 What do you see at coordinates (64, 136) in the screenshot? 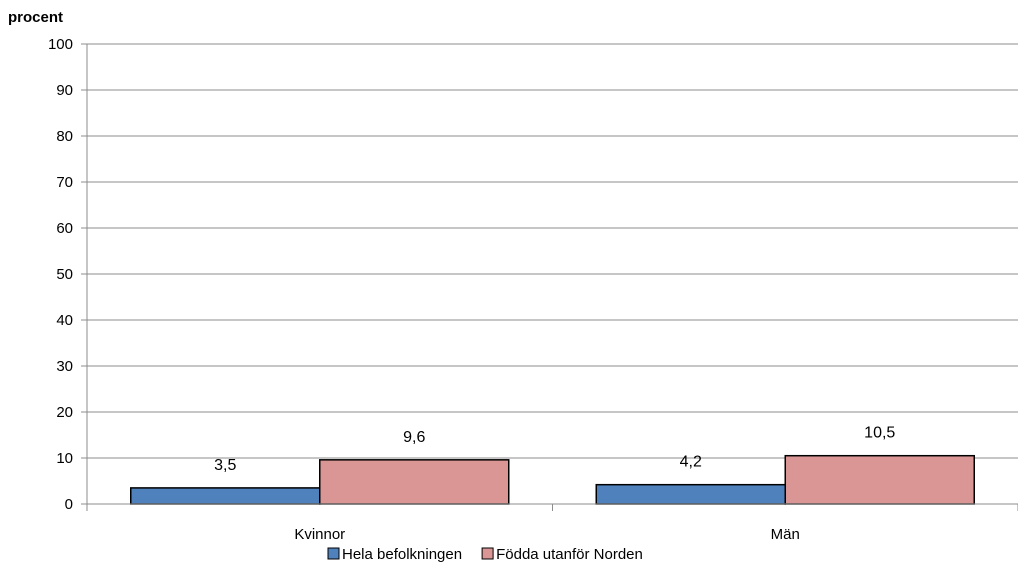
I see `y-tick-label: 80` at bounding box center [64, 136].